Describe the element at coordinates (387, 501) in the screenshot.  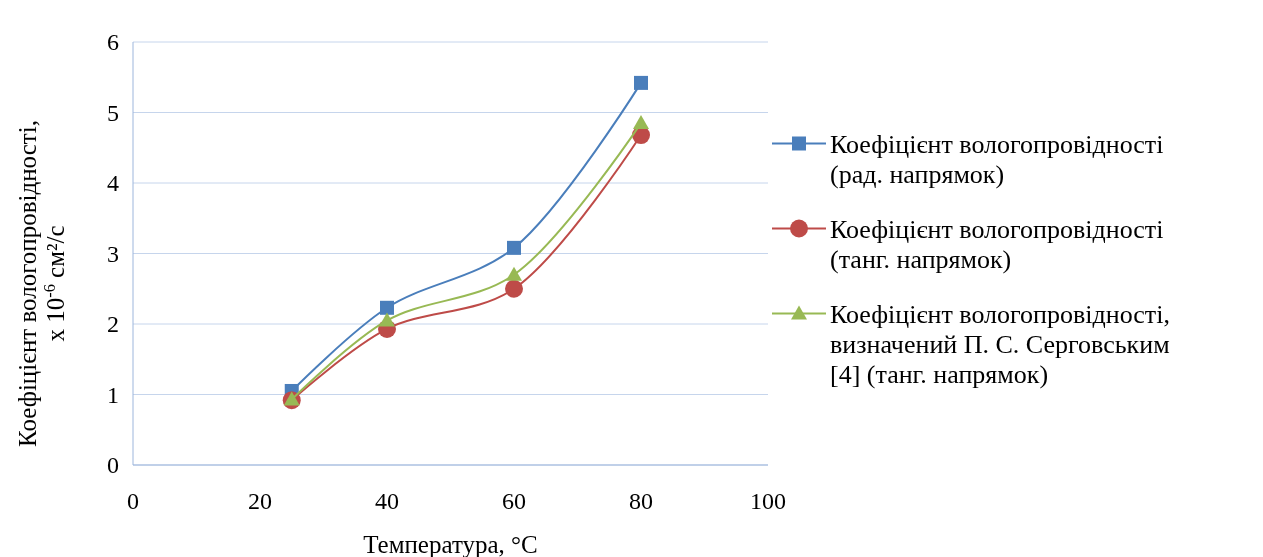
I see `x-tick-label: 40` at that location.